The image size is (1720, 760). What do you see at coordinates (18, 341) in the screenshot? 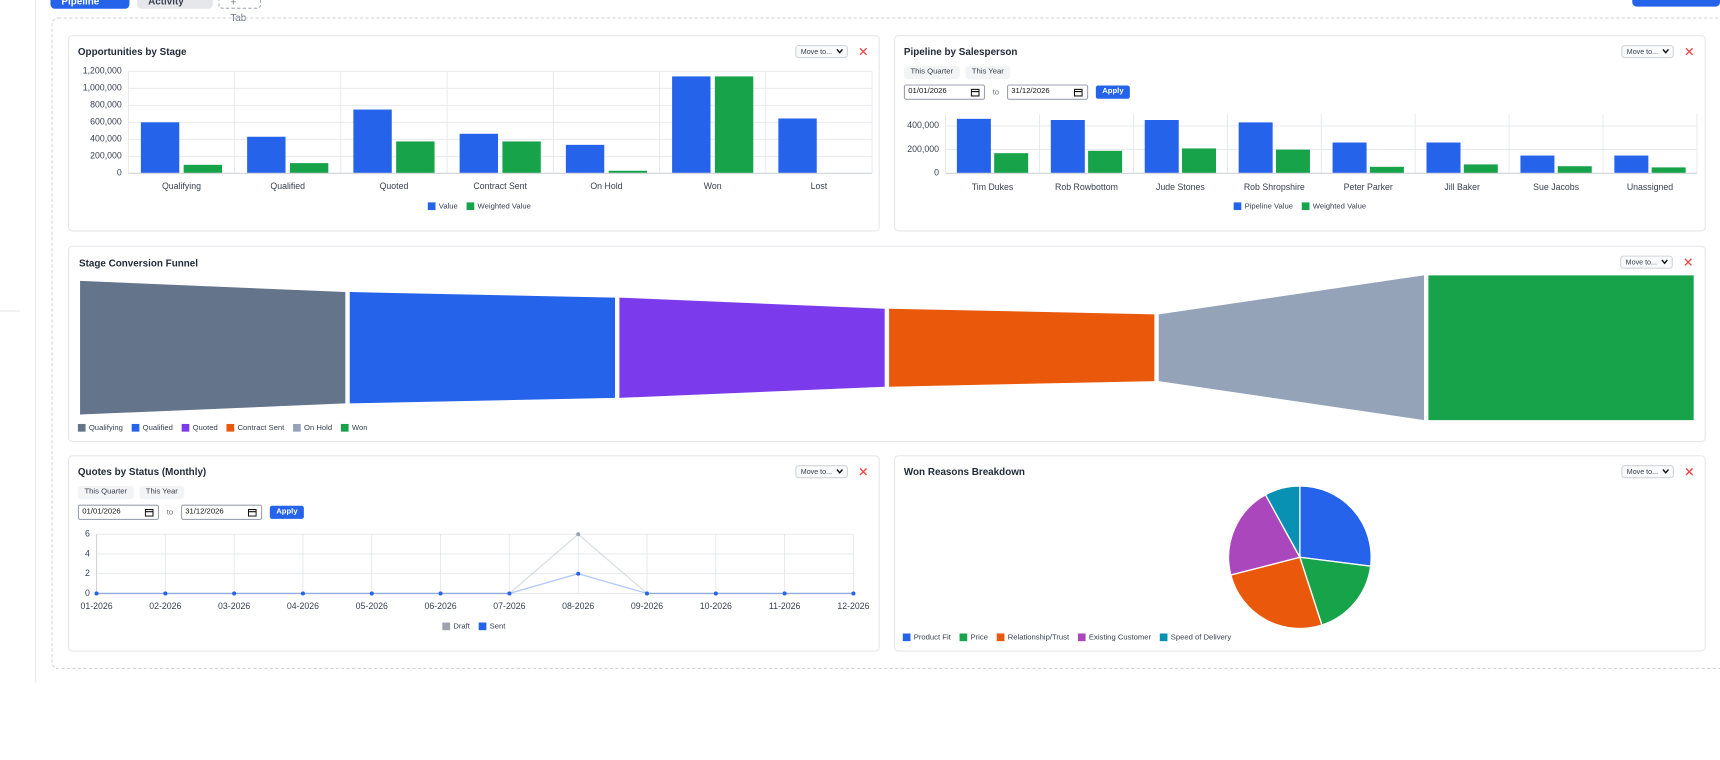
I see `sidebar` at bounding box center [18, 341].